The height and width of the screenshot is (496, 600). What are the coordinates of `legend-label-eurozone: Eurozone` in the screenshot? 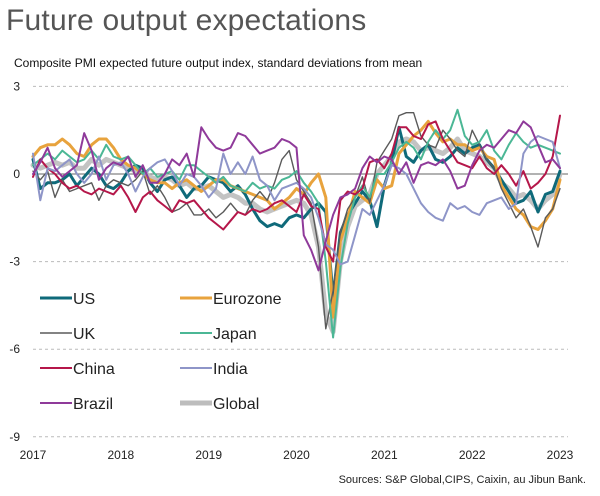 It's located at (247, 299).